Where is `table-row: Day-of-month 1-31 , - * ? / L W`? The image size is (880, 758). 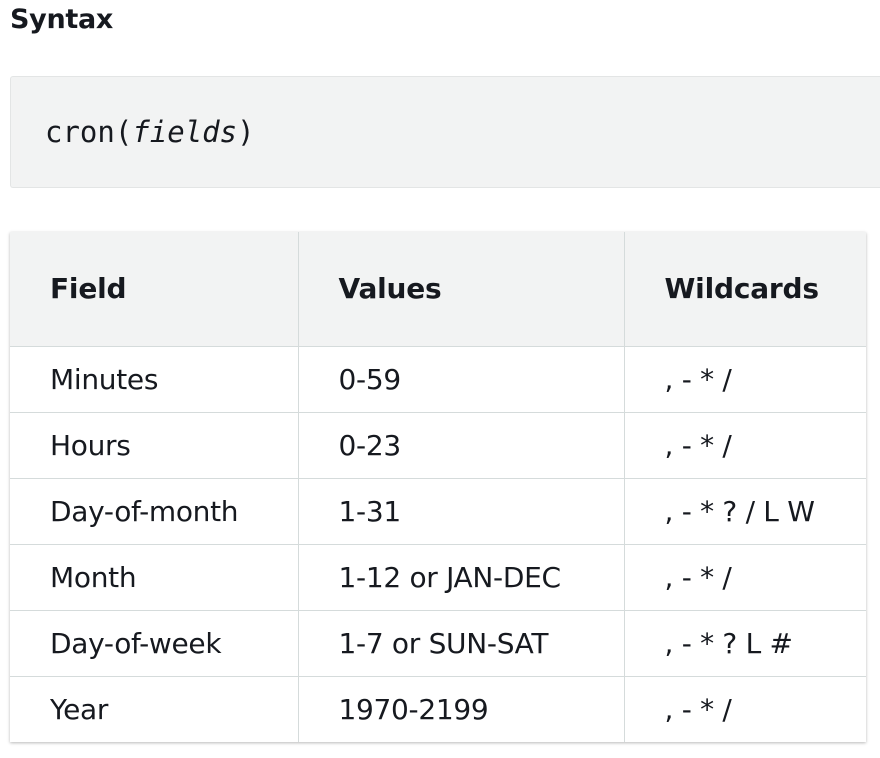
table-row: Day-of-month 1-31 , - * ? / L W is located at coordinates (438, 511).